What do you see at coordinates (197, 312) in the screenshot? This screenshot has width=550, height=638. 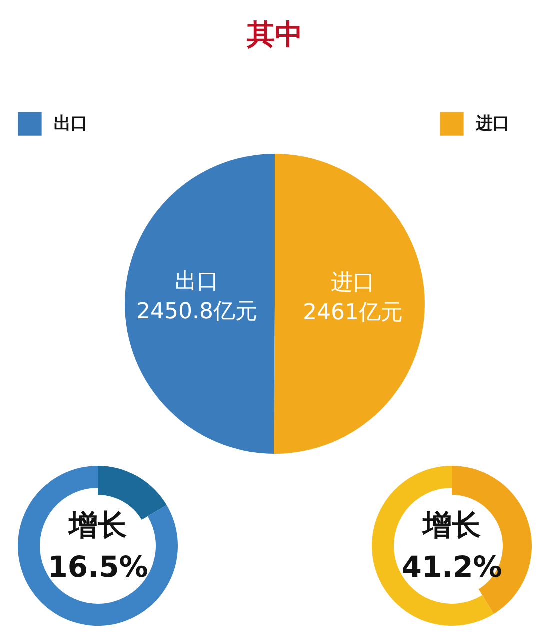 I see `data-label: 2450.8亿元` at bounding box center [197, 312].